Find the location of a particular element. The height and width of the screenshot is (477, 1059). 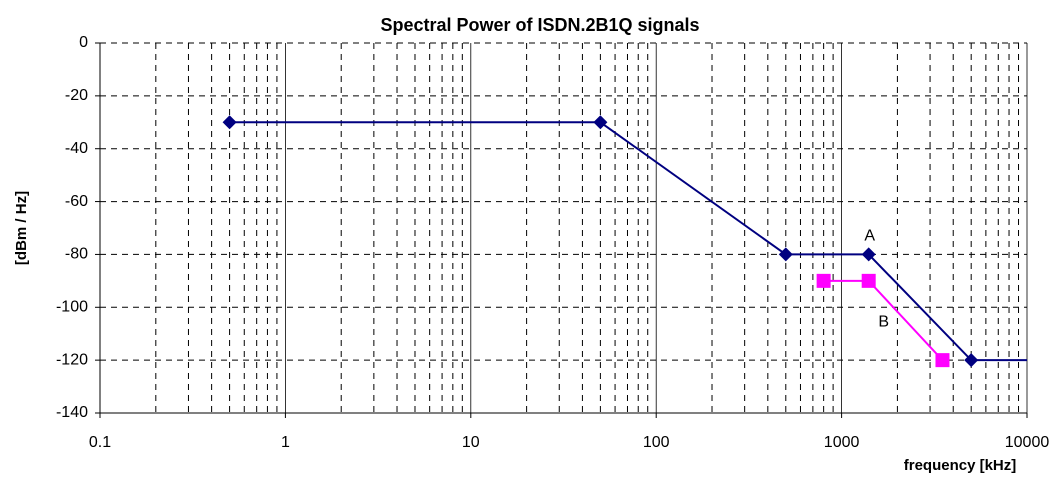

y-axis-label: [dBm / Hz] is located at coordinates (21, 228).